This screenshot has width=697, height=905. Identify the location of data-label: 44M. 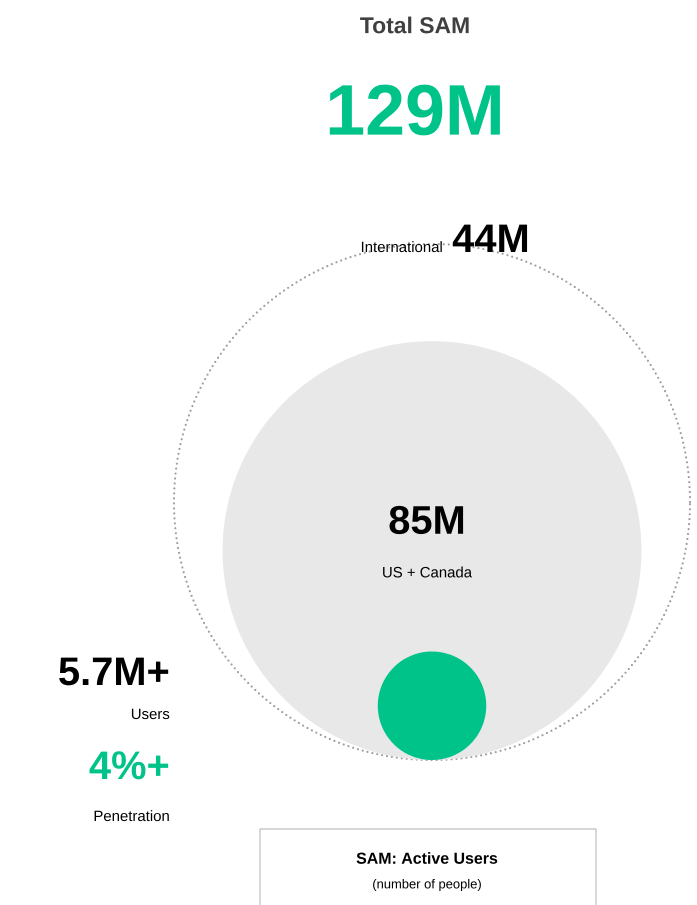
(490, 238).